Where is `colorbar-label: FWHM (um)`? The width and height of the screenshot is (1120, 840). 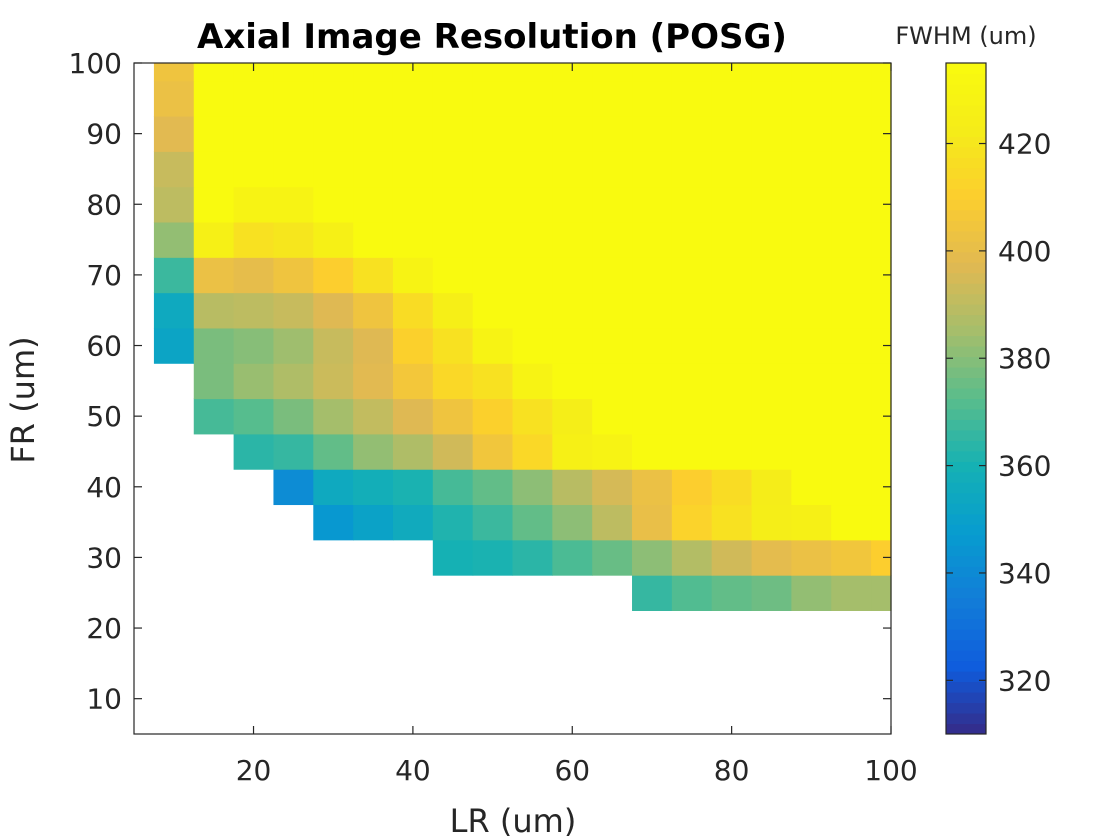
colorbar-label: FWHM (um) is located at coordinates (965, 36).